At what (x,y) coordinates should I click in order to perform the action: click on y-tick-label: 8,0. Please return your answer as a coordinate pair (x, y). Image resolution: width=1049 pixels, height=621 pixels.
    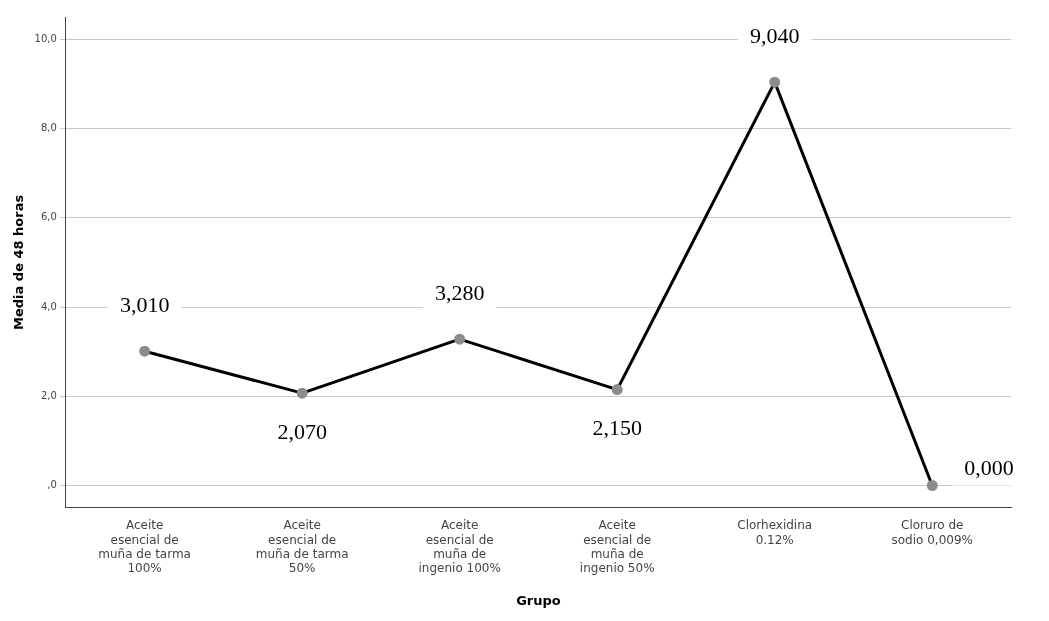
    Looking at the image, I should click on (48, 128).